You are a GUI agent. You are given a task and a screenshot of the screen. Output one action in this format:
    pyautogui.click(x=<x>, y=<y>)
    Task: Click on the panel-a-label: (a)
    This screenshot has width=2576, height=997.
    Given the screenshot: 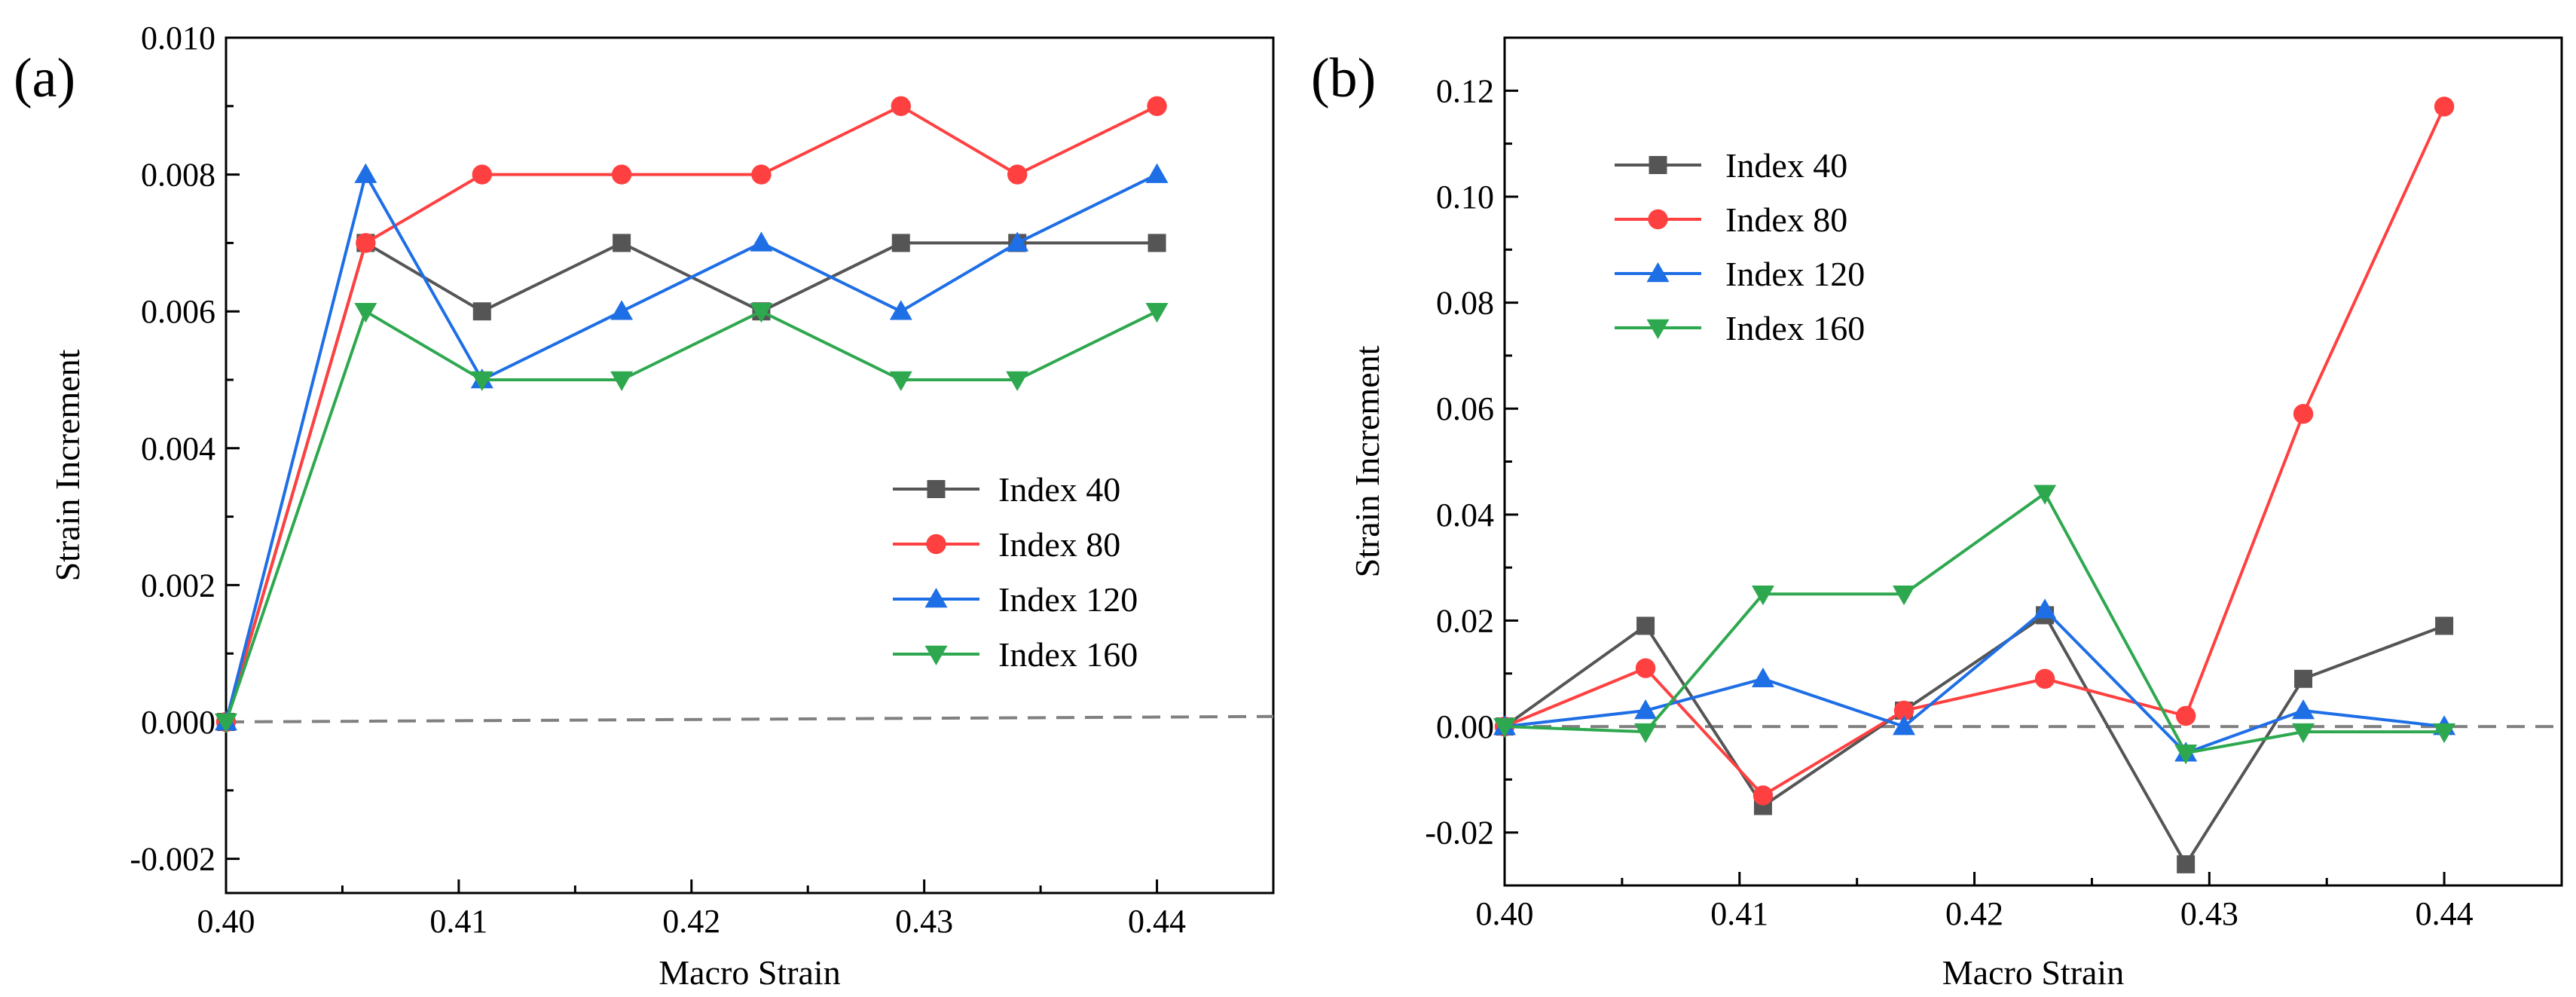 What is the action you would take?
    pyautogui.click(x=44, y=78)
    